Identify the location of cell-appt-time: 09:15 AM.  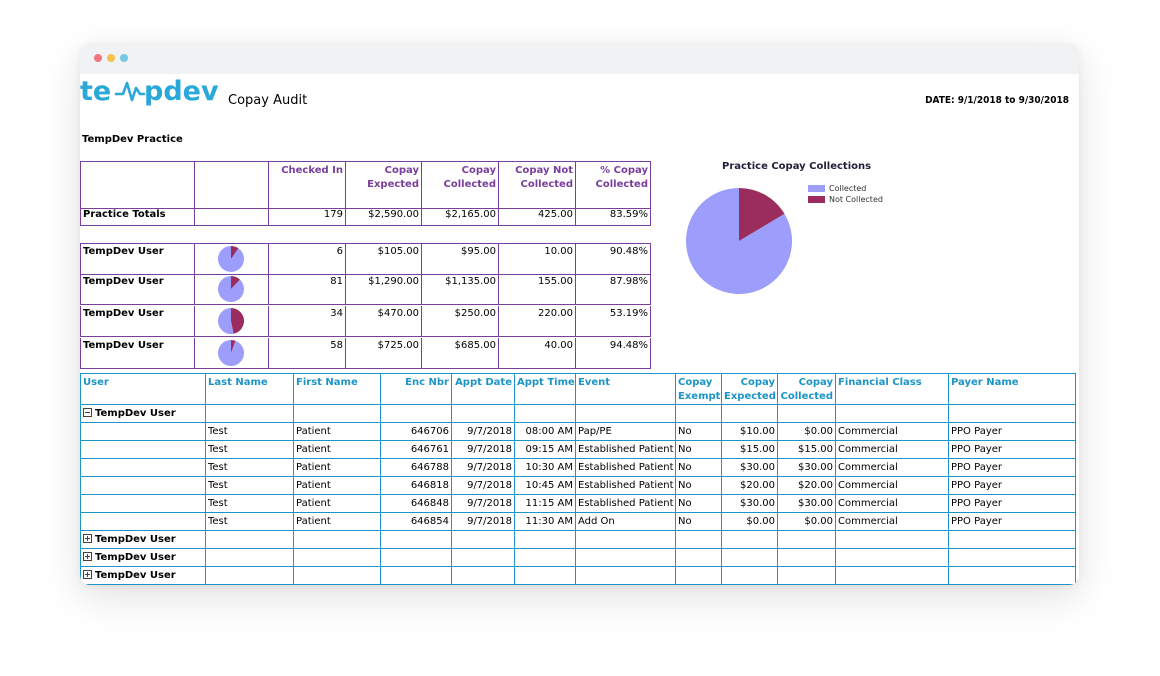
(545, 449).